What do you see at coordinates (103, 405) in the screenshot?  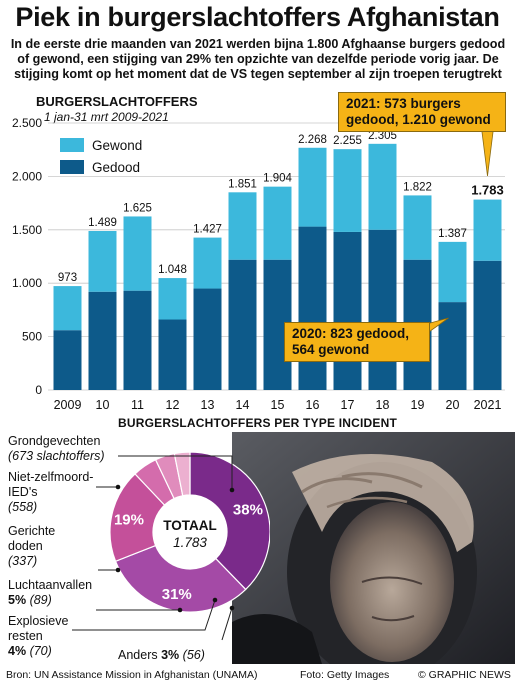 I see `x-tick-label: 10` at bounding box center [103, 405].